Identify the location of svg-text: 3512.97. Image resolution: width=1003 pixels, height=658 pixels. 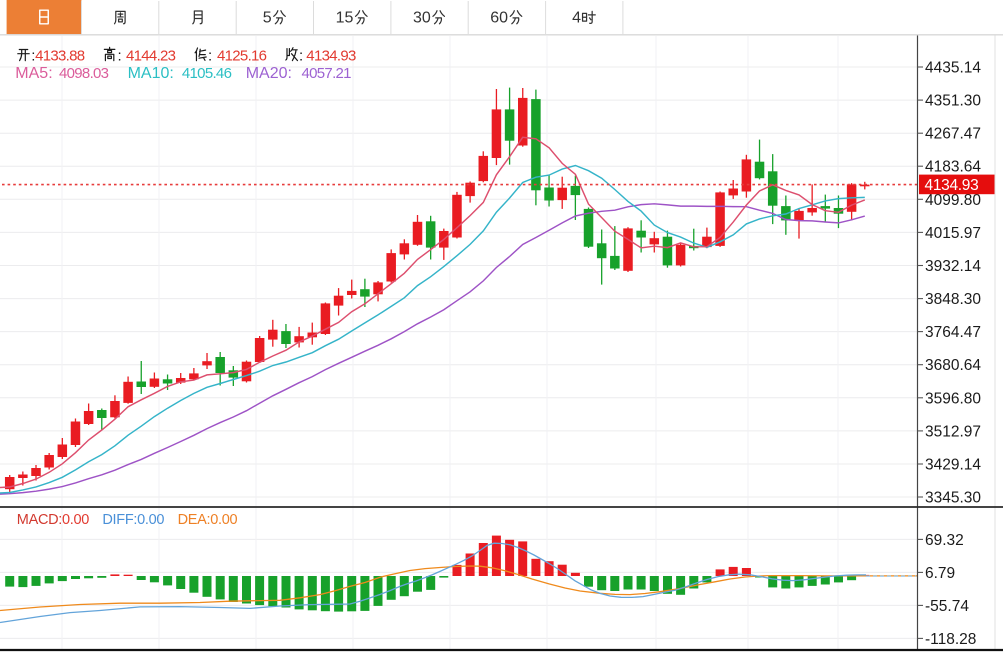
(953, 431).